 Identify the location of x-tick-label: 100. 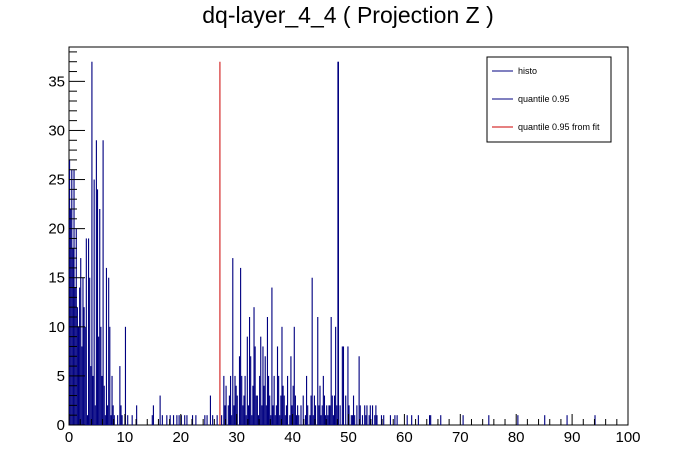
(627, 437).